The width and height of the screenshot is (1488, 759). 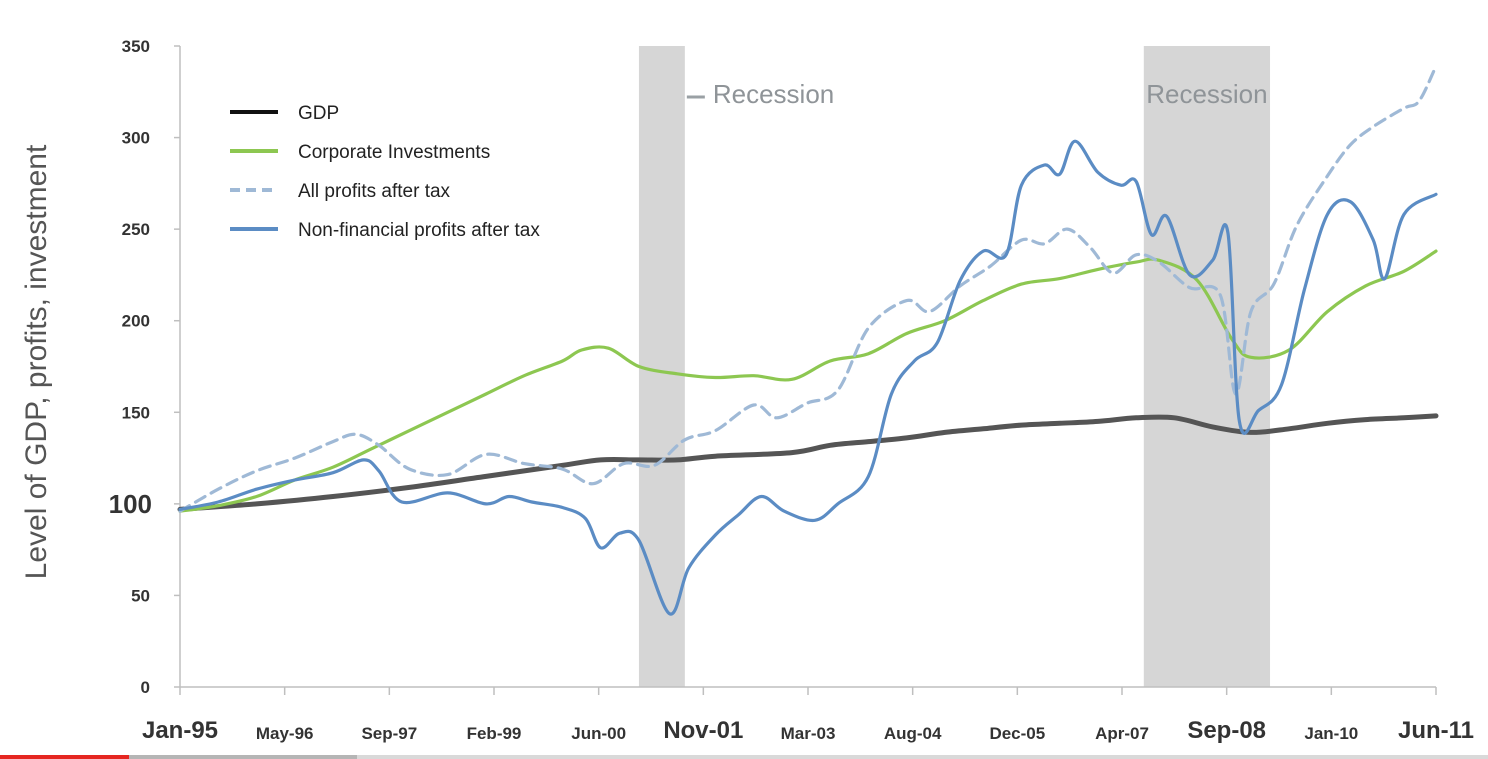 What do you see at coordinates (179, 757) in the screenshot?
I see `video-buffer-bar` at bounding box center [179, 757].